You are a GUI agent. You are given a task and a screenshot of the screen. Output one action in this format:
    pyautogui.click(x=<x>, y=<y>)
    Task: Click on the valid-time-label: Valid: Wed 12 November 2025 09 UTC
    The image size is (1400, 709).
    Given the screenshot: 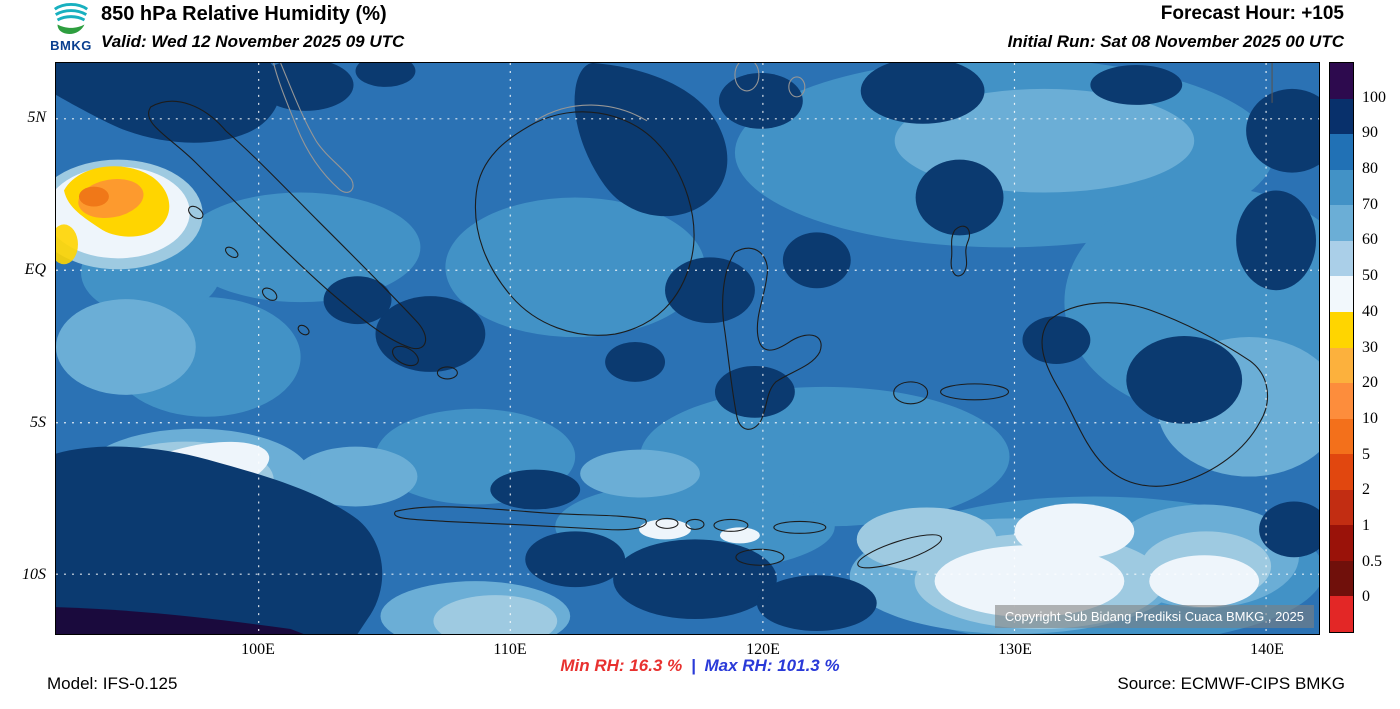 What is the action you would take?
    pyautogui.click(x=253, y=41)
    